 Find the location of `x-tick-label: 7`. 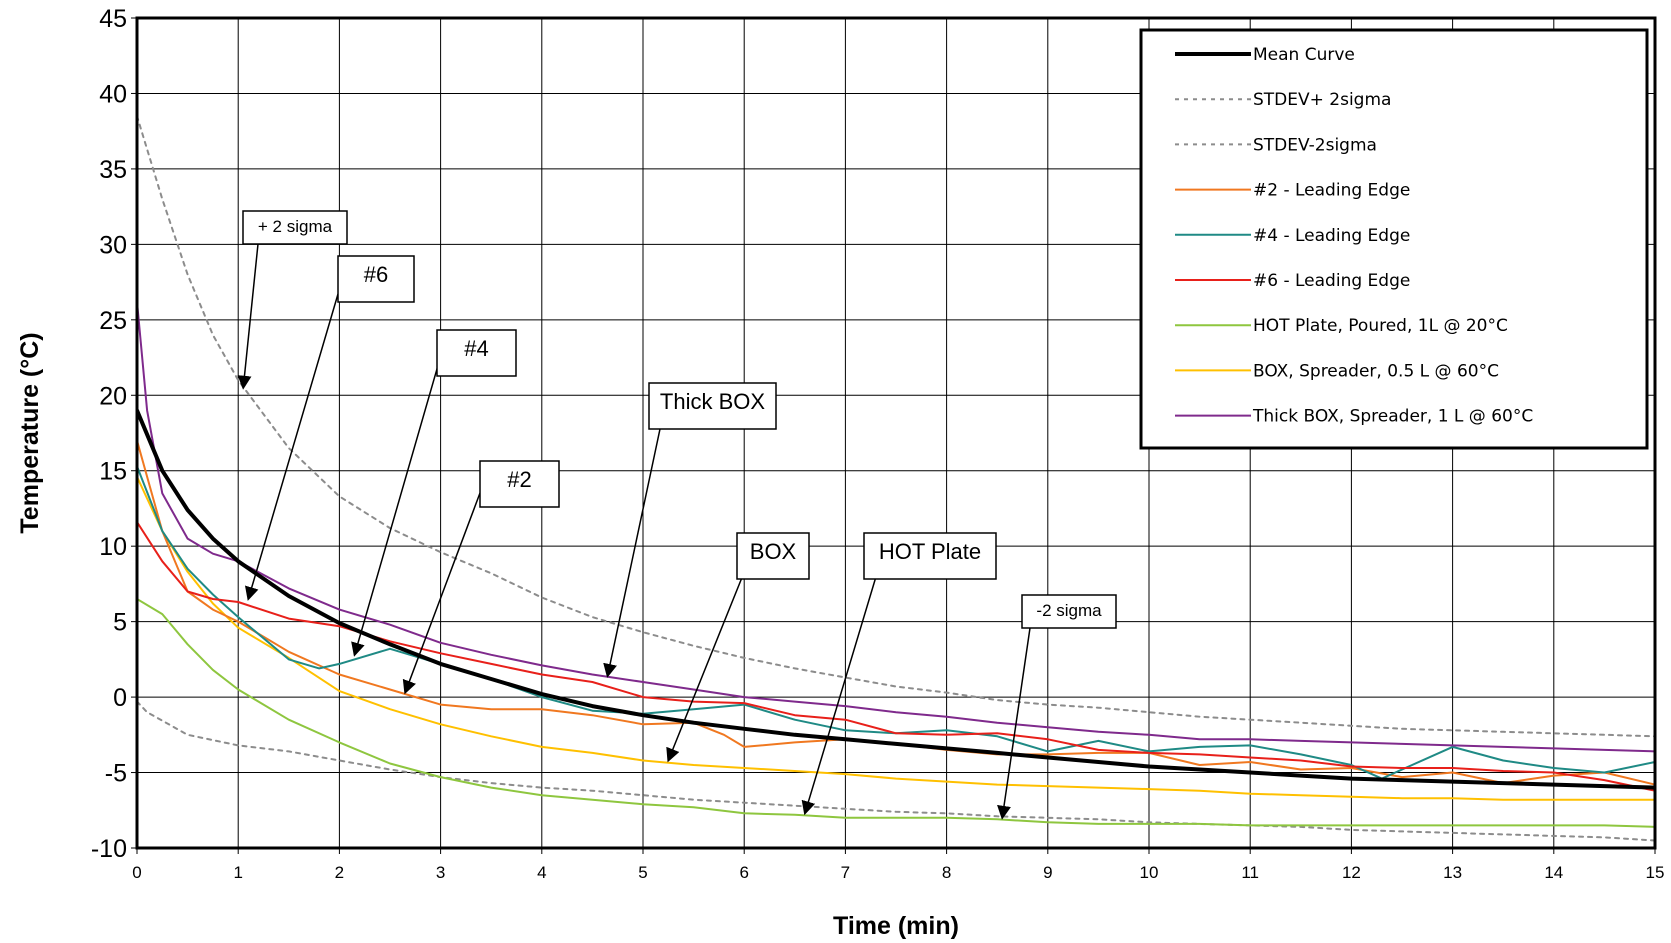

x-tick-label: 7 is located at coordinates (845, 872).